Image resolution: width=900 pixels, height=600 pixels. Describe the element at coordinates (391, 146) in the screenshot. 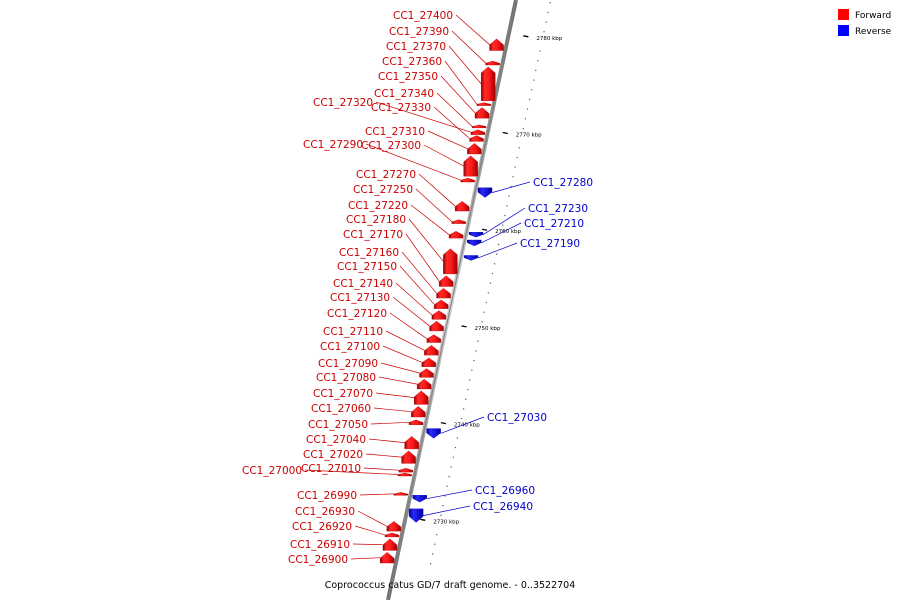

I see `gene-label-cc1-27300: CC1_27300` at that location.